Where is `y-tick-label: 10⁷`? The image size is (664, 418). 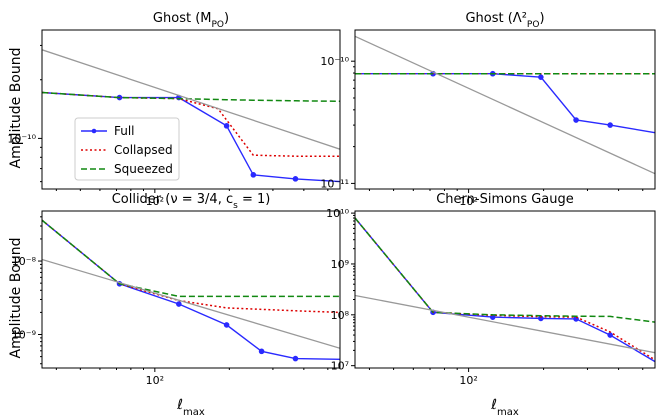 y-tick-label: 10⁷ is located at coordinates (340, 366).